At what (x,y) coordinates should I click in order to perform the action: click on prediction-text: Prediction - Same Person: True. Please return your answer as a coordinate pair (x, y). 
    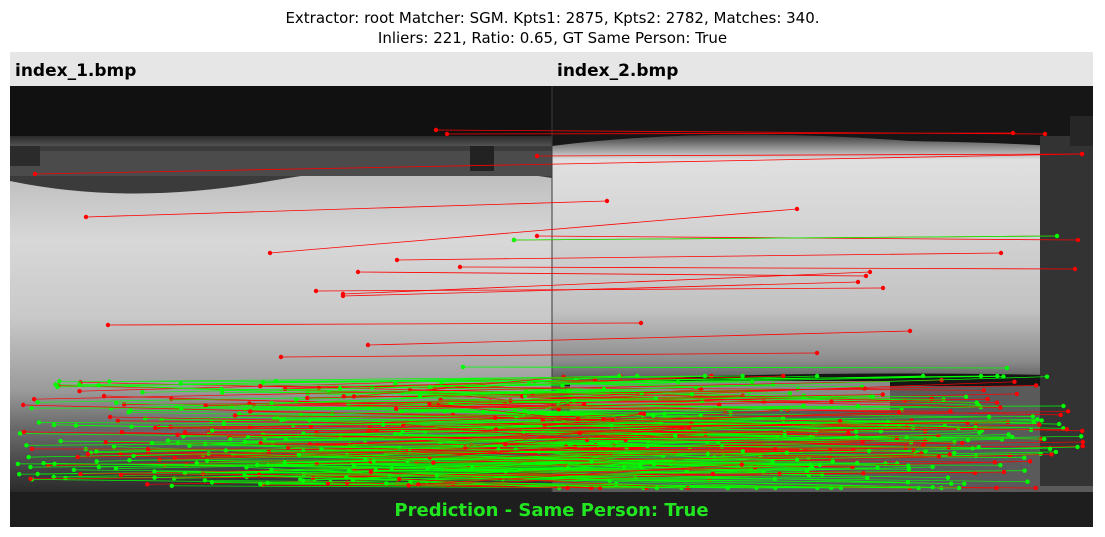
    Looking at the image, I should click on (551, 510).